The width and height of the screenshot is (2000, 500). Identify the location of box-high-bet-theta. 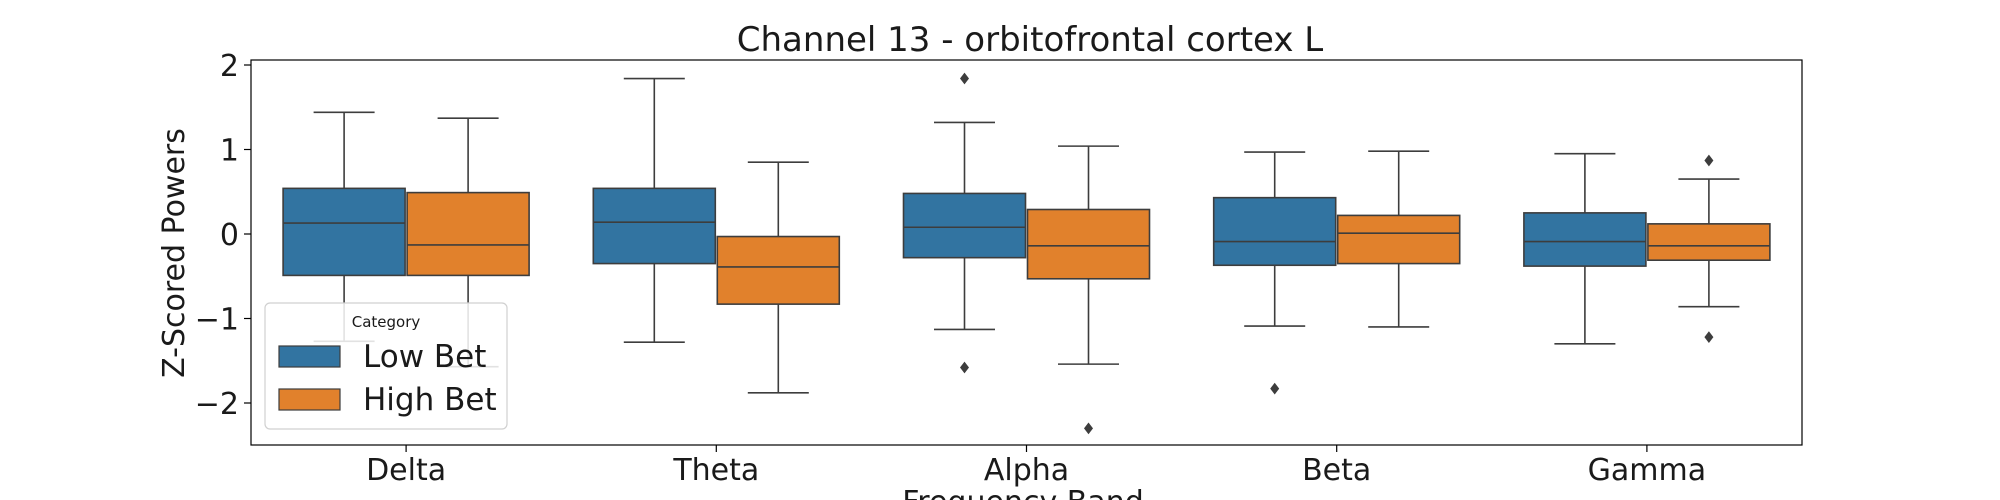
(778, 277).